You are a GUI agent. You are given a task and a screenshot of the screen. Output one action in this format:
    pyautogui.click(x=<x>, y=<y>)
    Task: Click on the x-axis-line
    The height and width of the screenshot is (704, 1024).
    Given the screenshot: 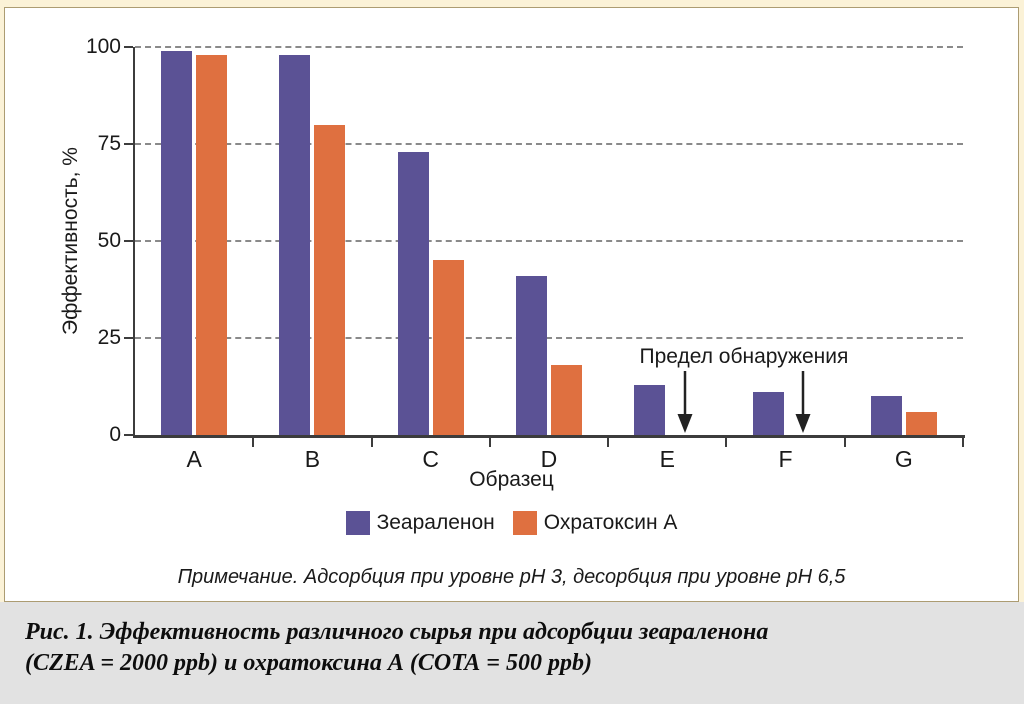 What is the action you would take?
    pyautogui.click(x=549, y=436)
    